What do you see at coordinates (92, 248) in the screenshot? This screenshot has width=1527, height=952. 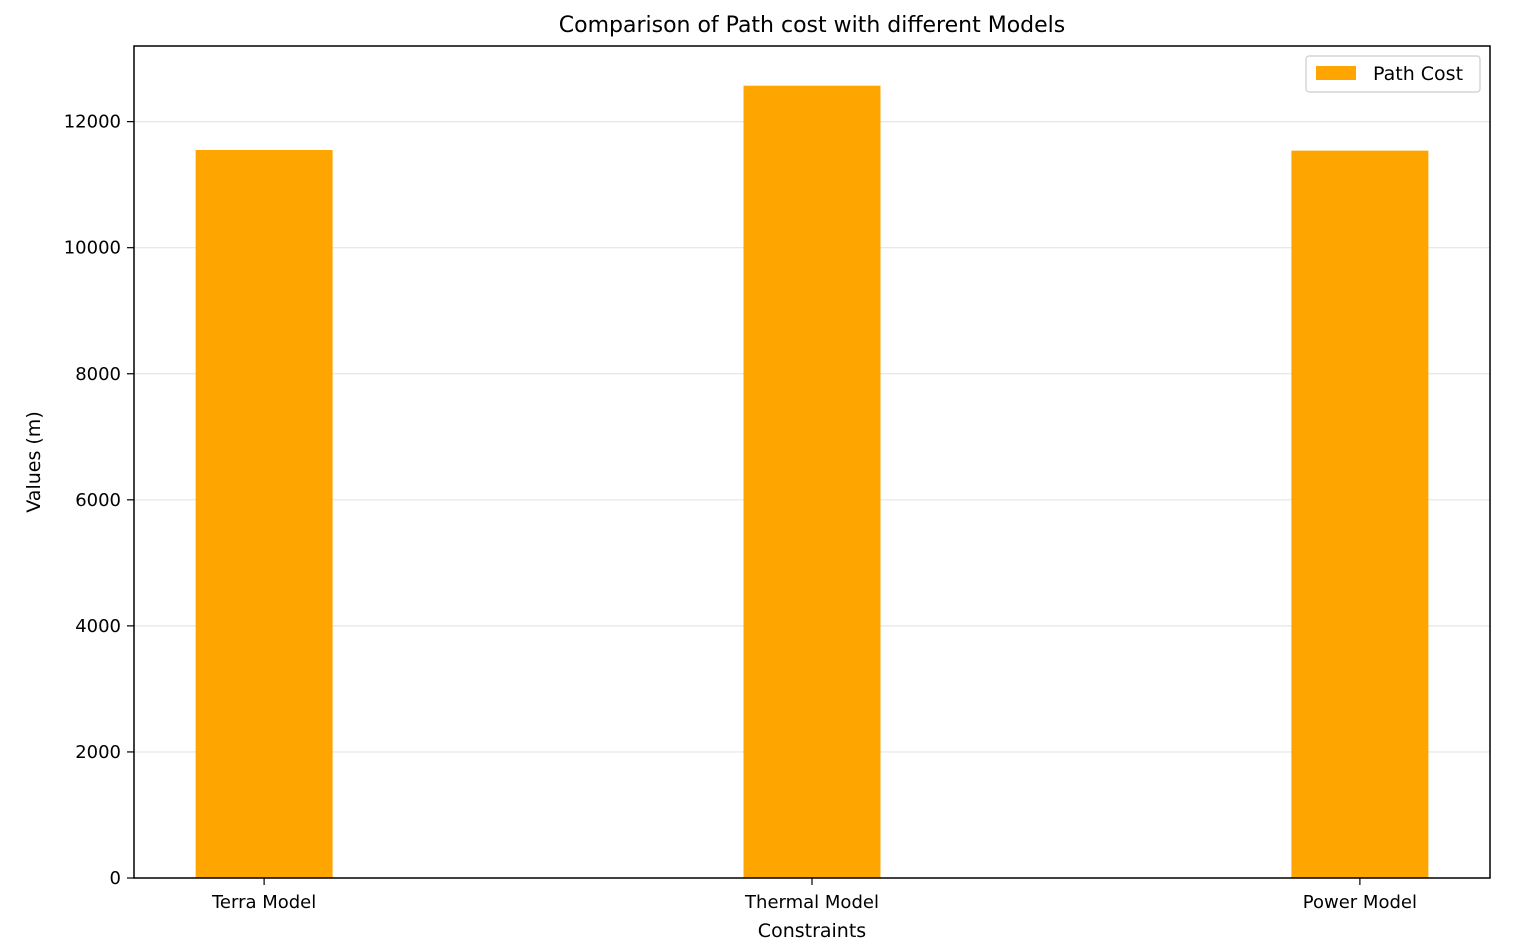 I see `y-tick-label: 10000` at bounding box center [92, 248].